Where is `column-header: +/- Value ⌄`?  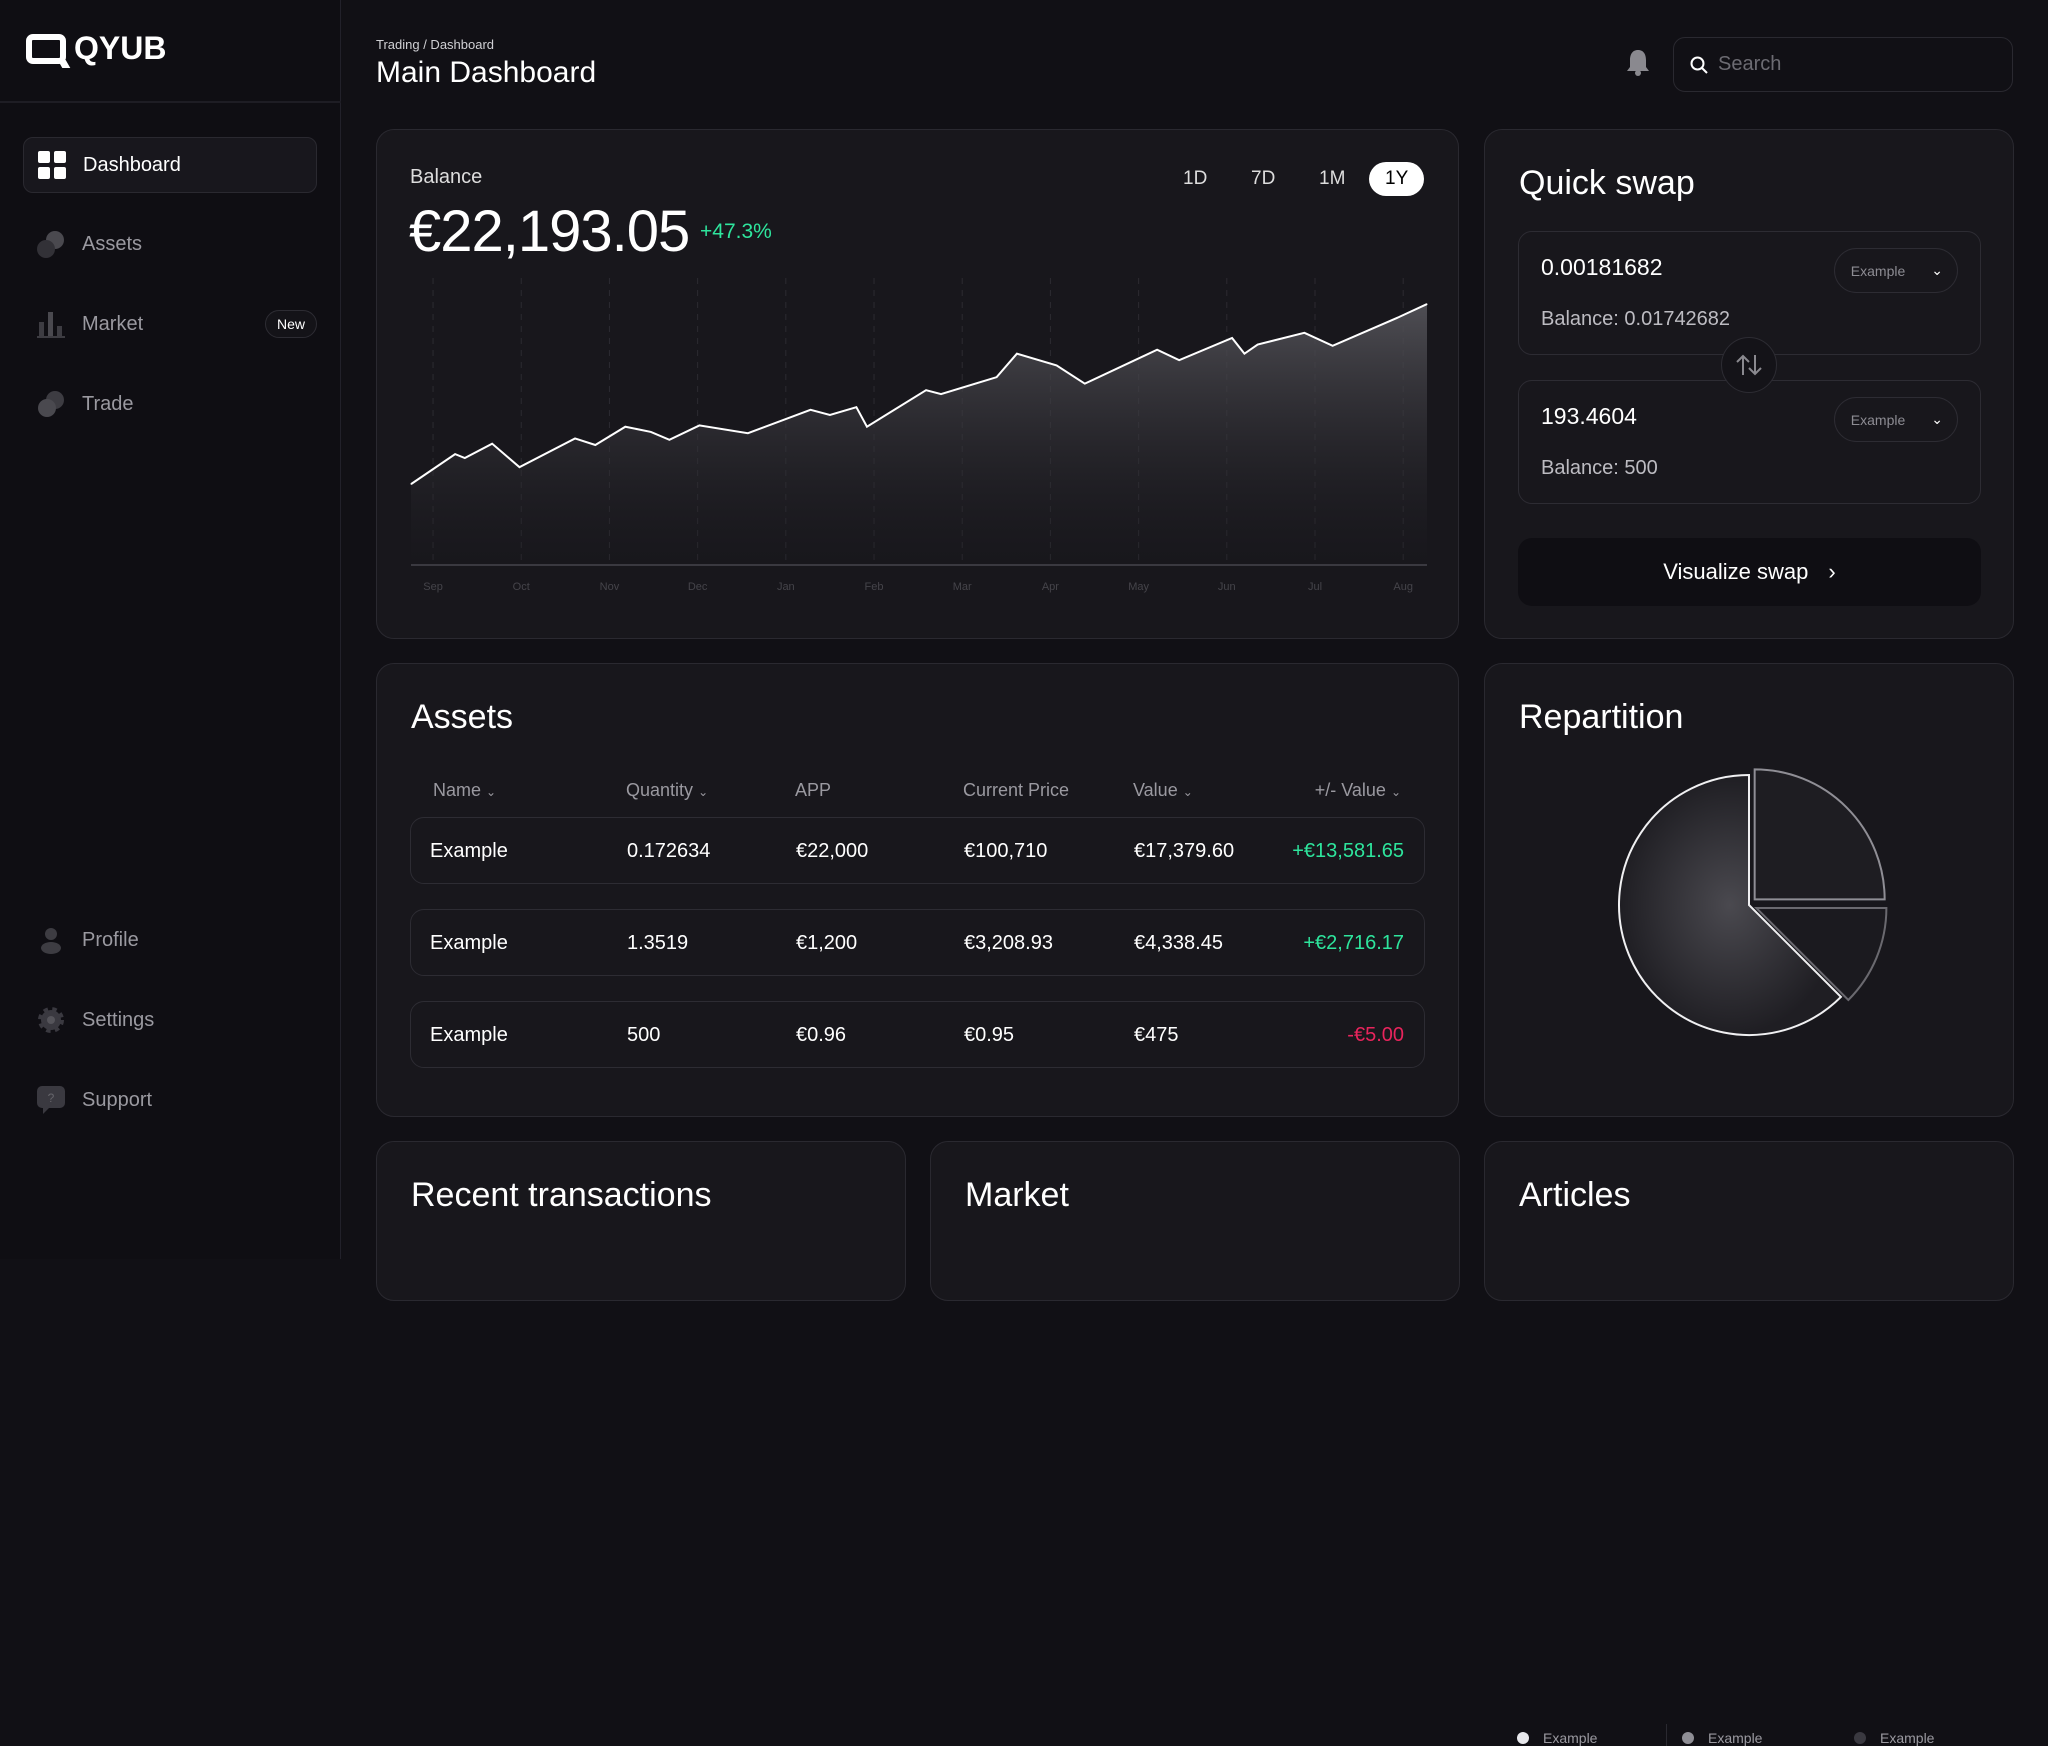
column-header: +/- Value ⌄ is located at coordinates (1358, 790).